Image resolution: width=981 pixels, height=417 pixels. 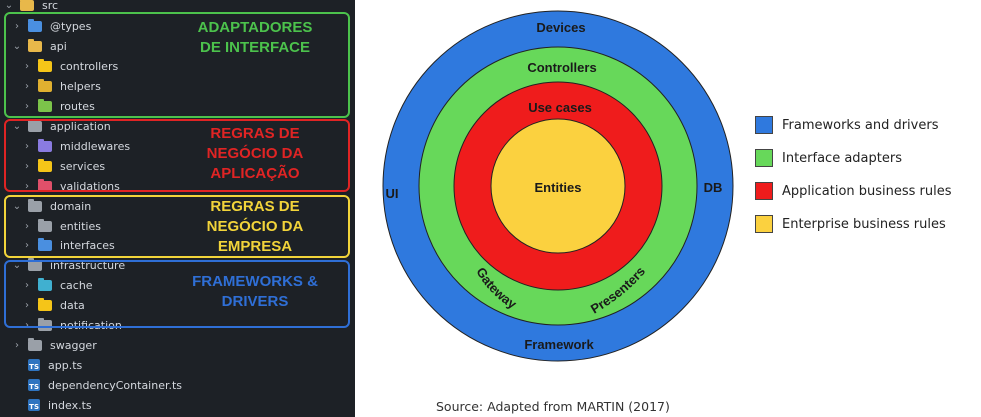 I want to click on label-framework: Framework, so click(x=559, y=344).